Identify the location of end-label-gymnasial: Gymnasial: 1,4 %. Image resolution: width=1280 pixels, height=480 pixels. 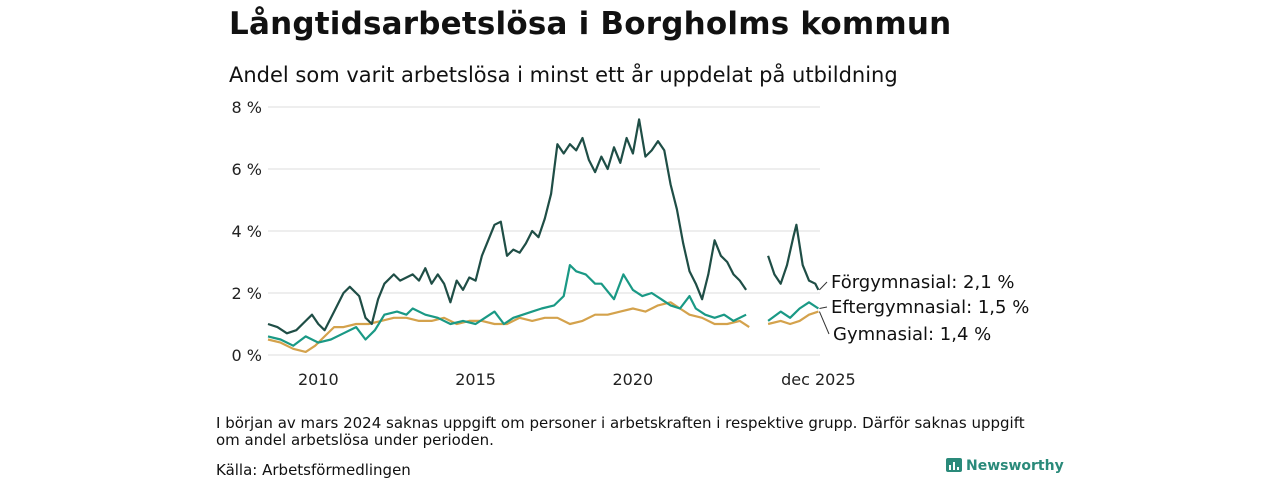
(912, 334).